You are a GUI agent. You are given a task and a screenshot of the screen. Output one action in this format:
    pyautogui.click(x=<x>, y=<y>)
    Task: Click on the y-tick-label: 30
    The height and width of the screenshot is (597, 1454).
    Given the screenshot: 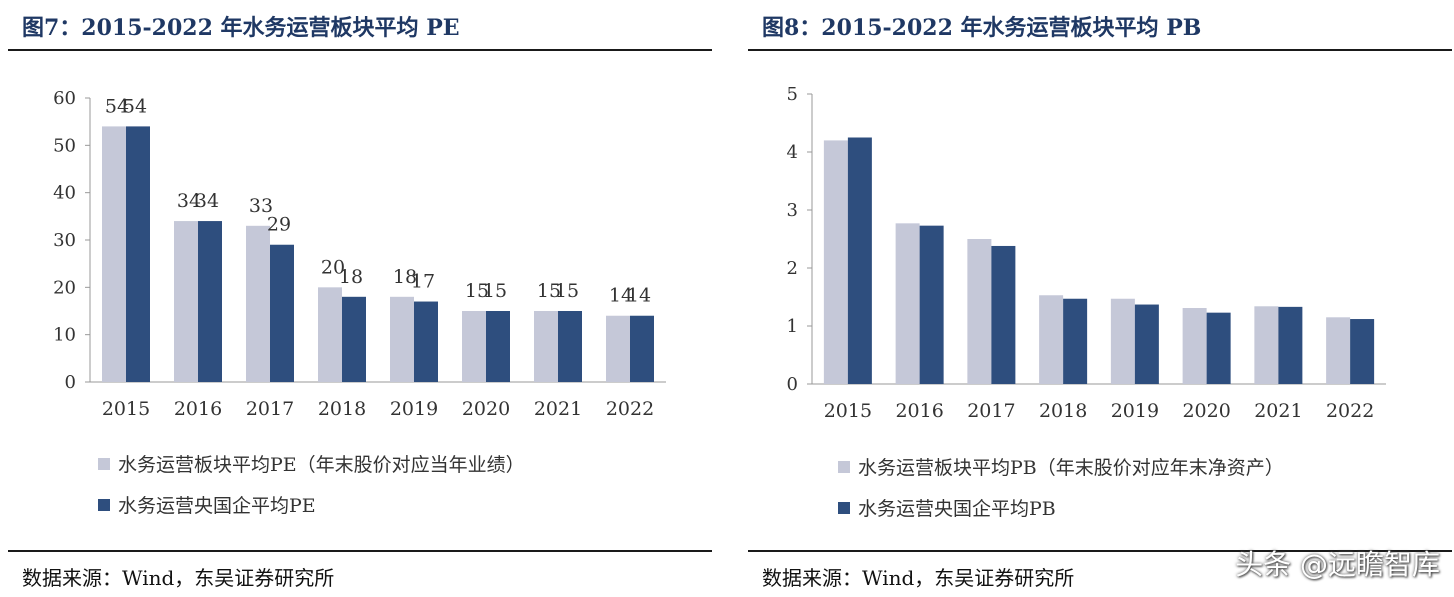 What is the action you would take?
    pyautogui.click(x=64, y=240)
    